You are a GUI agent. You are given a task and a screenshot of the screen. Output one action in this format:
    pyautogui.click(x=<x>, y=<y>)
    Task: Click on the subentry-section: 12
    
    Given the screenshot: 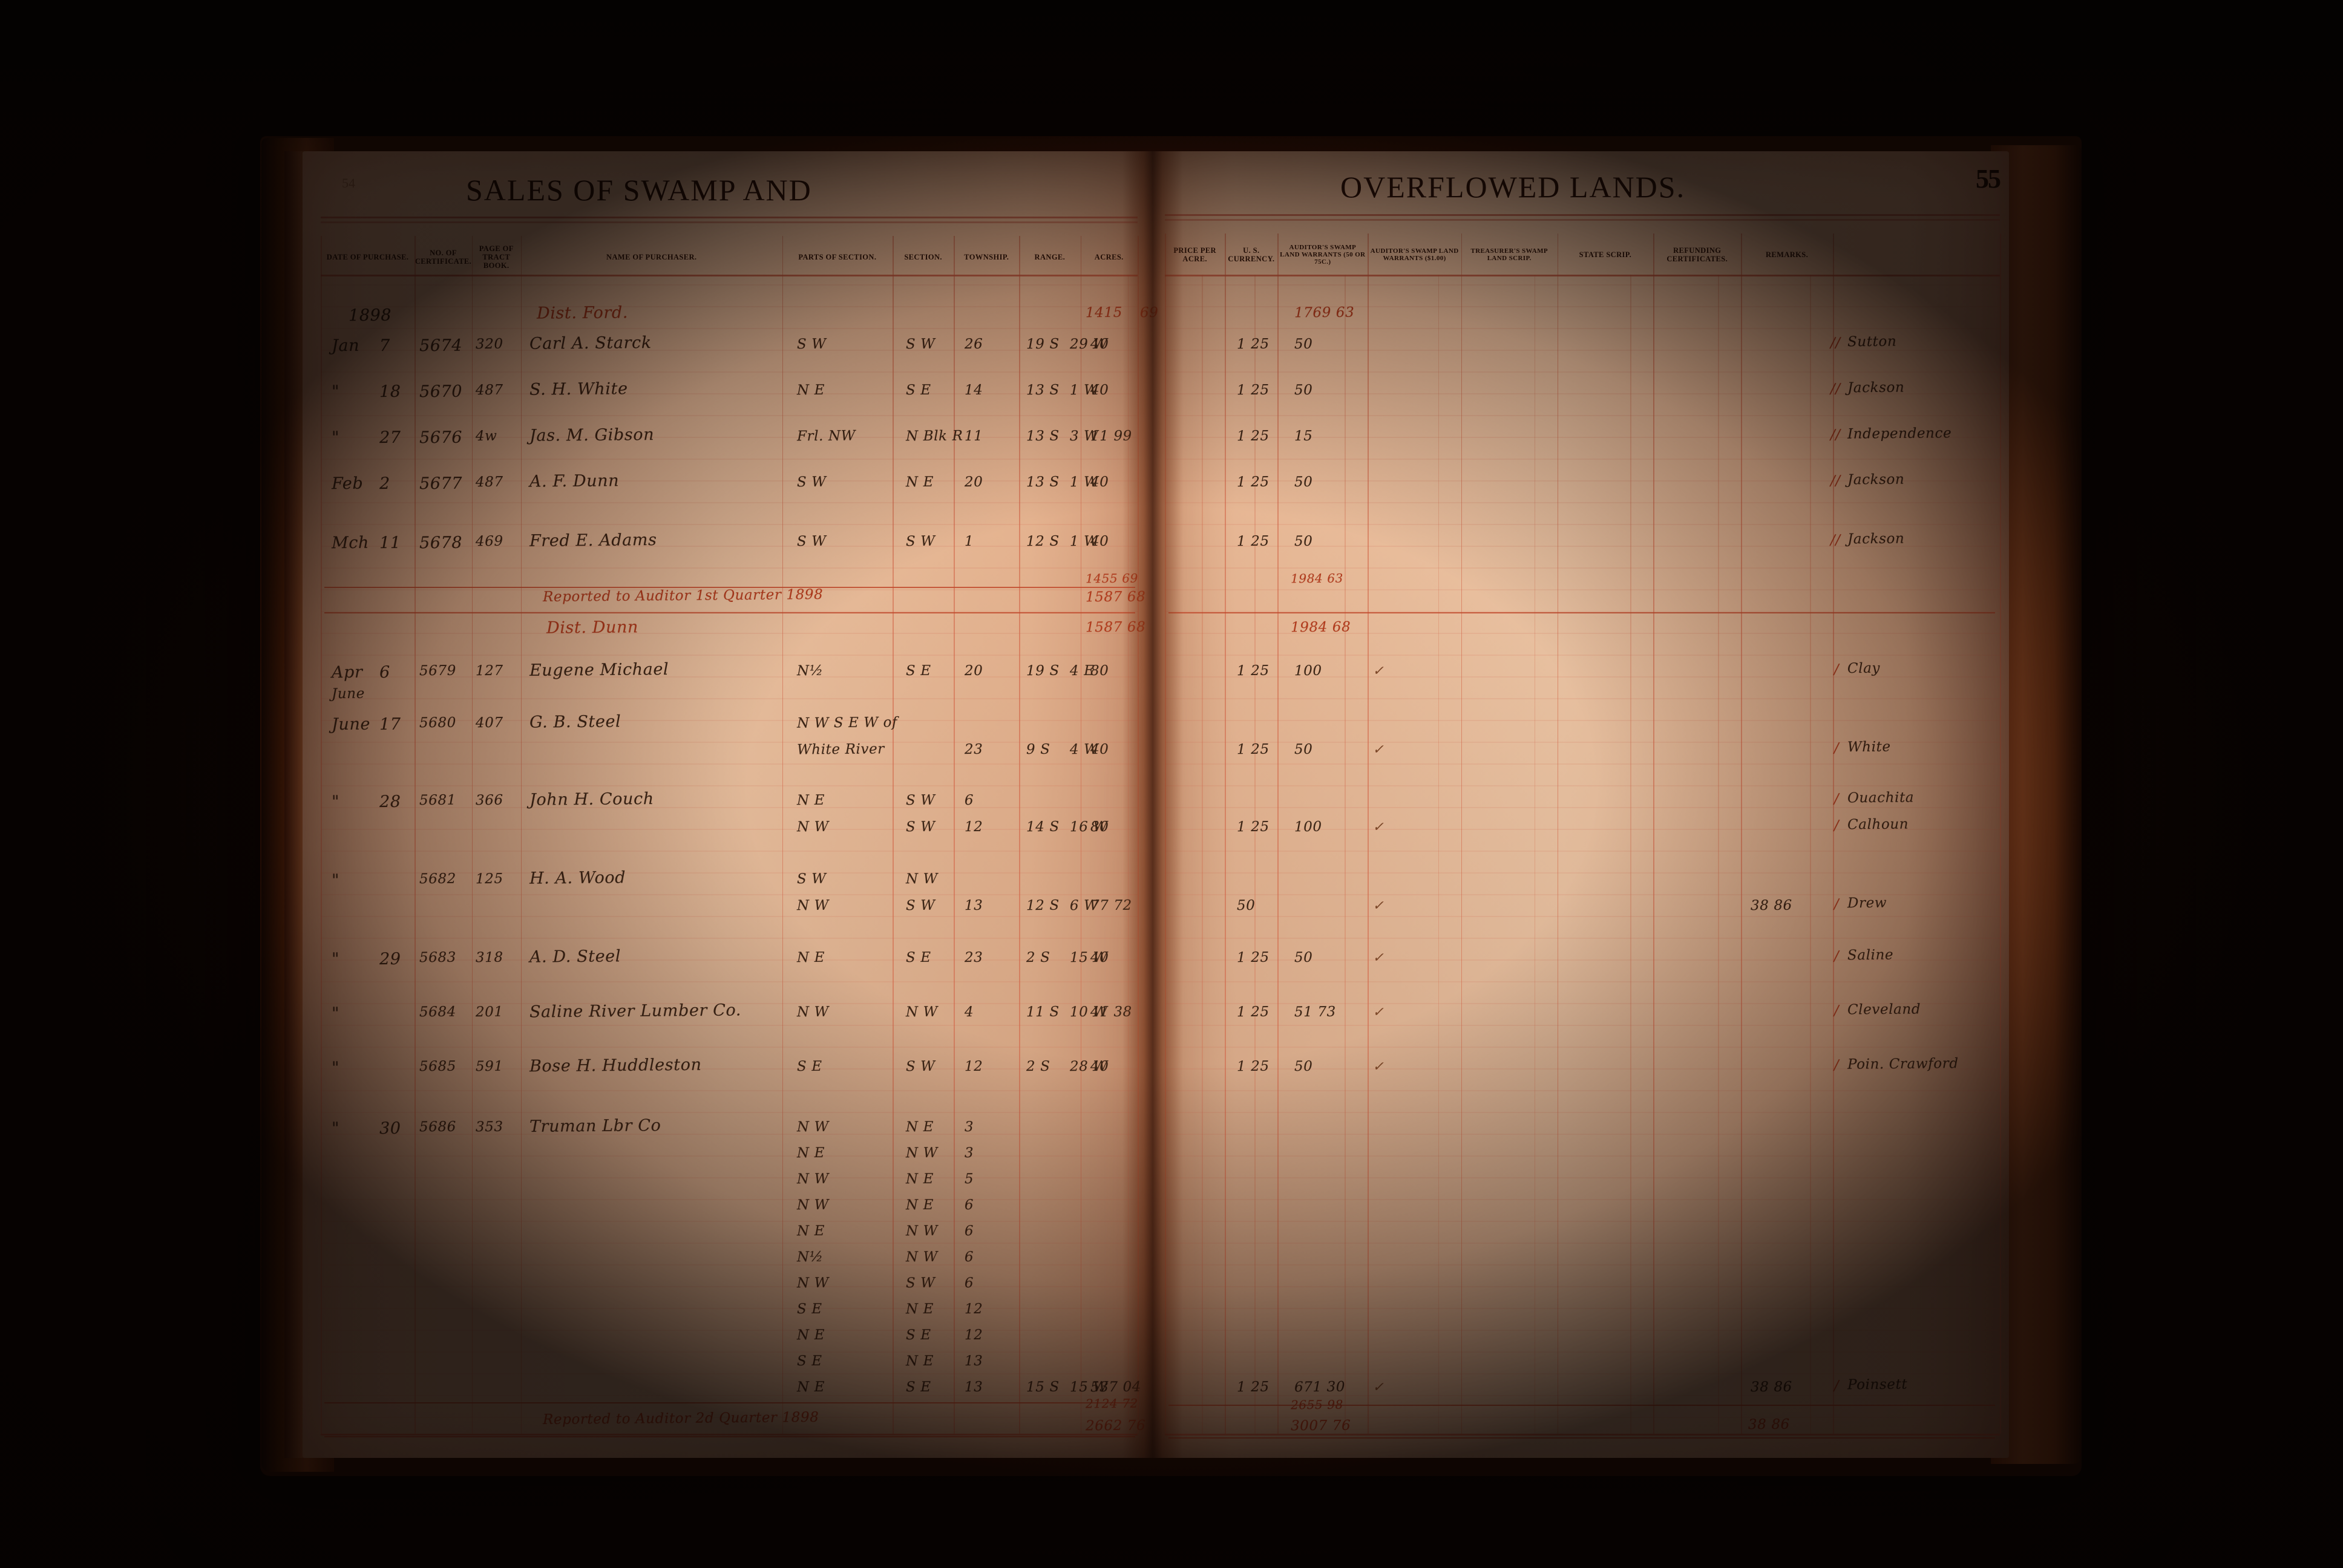 What is the action you would take?
    pyautogui.click(x=974, y=1335)
    